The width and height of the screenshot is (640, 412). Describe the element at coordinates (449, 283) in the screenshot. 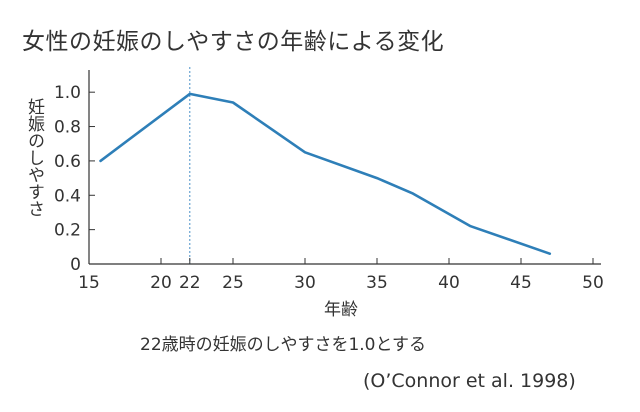

I see `x-tick-label: 40` at that location.